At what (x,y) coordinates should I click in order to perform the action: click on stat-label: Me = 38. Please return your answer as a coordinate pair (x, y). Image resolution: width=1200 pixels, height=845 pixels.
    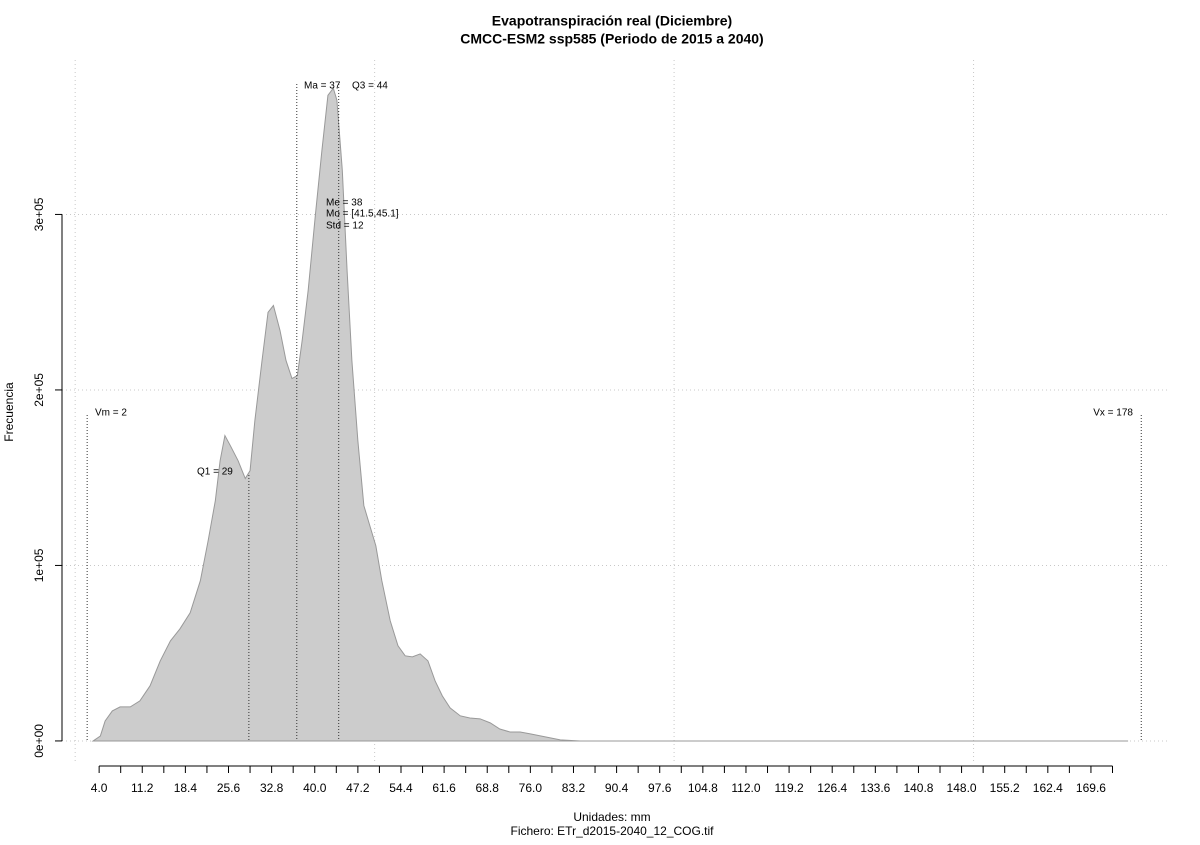
    Looking at the image, I should click on (344, 203).